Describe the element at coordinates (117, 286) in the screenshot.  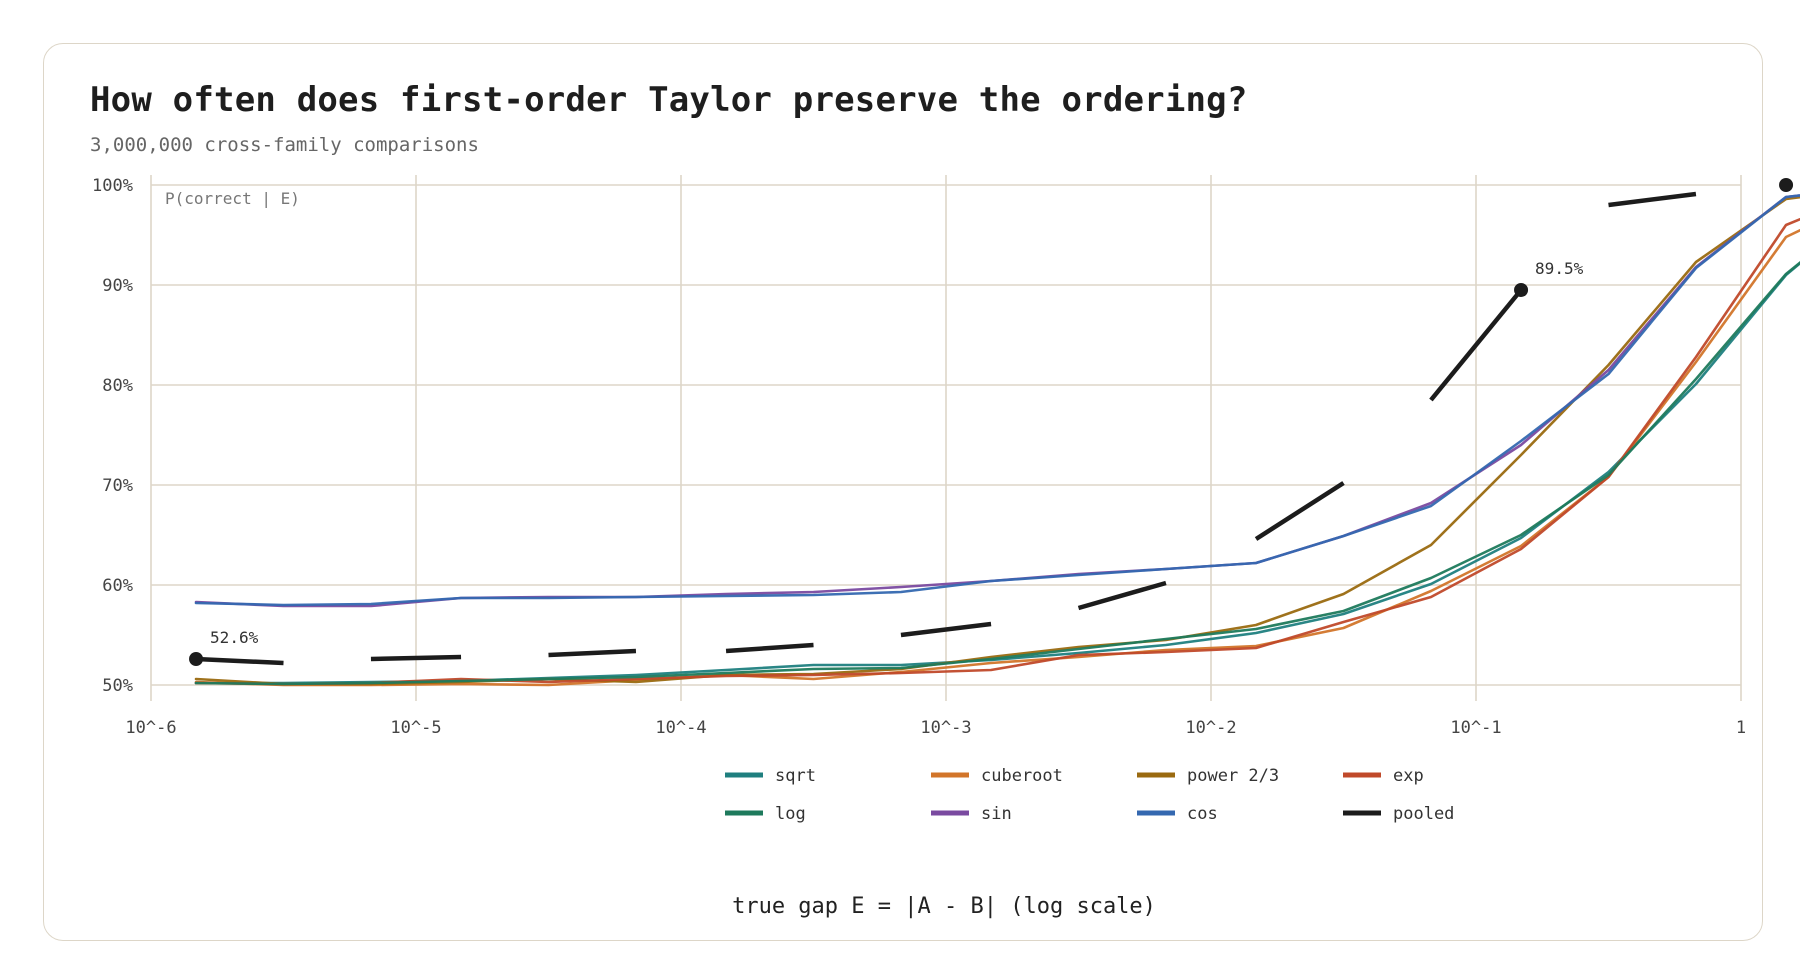
I see `y-tick-label: 90%` at that location.